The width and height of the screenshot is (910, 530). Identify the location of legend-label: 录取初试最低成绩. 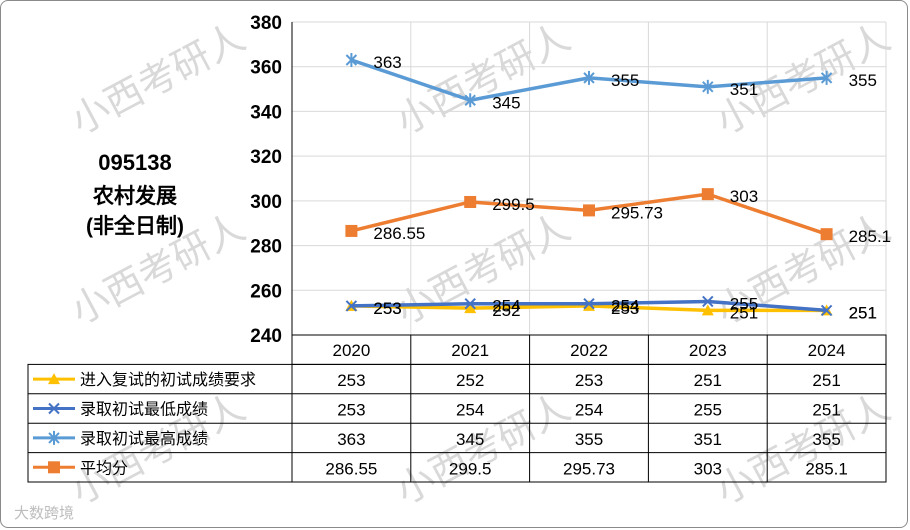
(144, 409).